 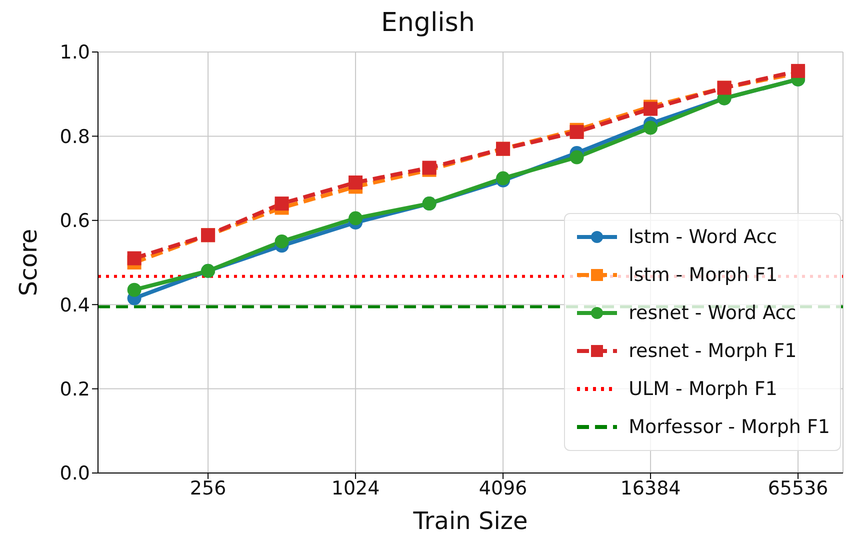 I want to click on x-tick-label: 256, so click(x=208, y=488).